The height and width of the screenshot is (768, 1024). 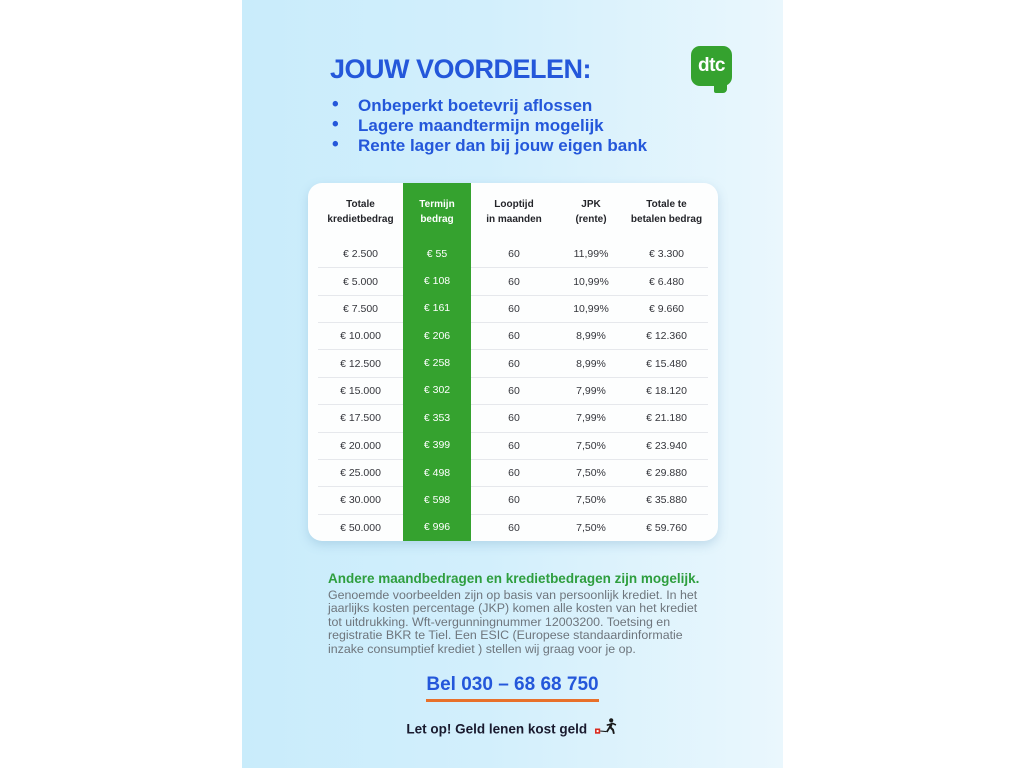 I want to click on table-cell-r7-c1: € 17.500, so click(x=360, y=417).